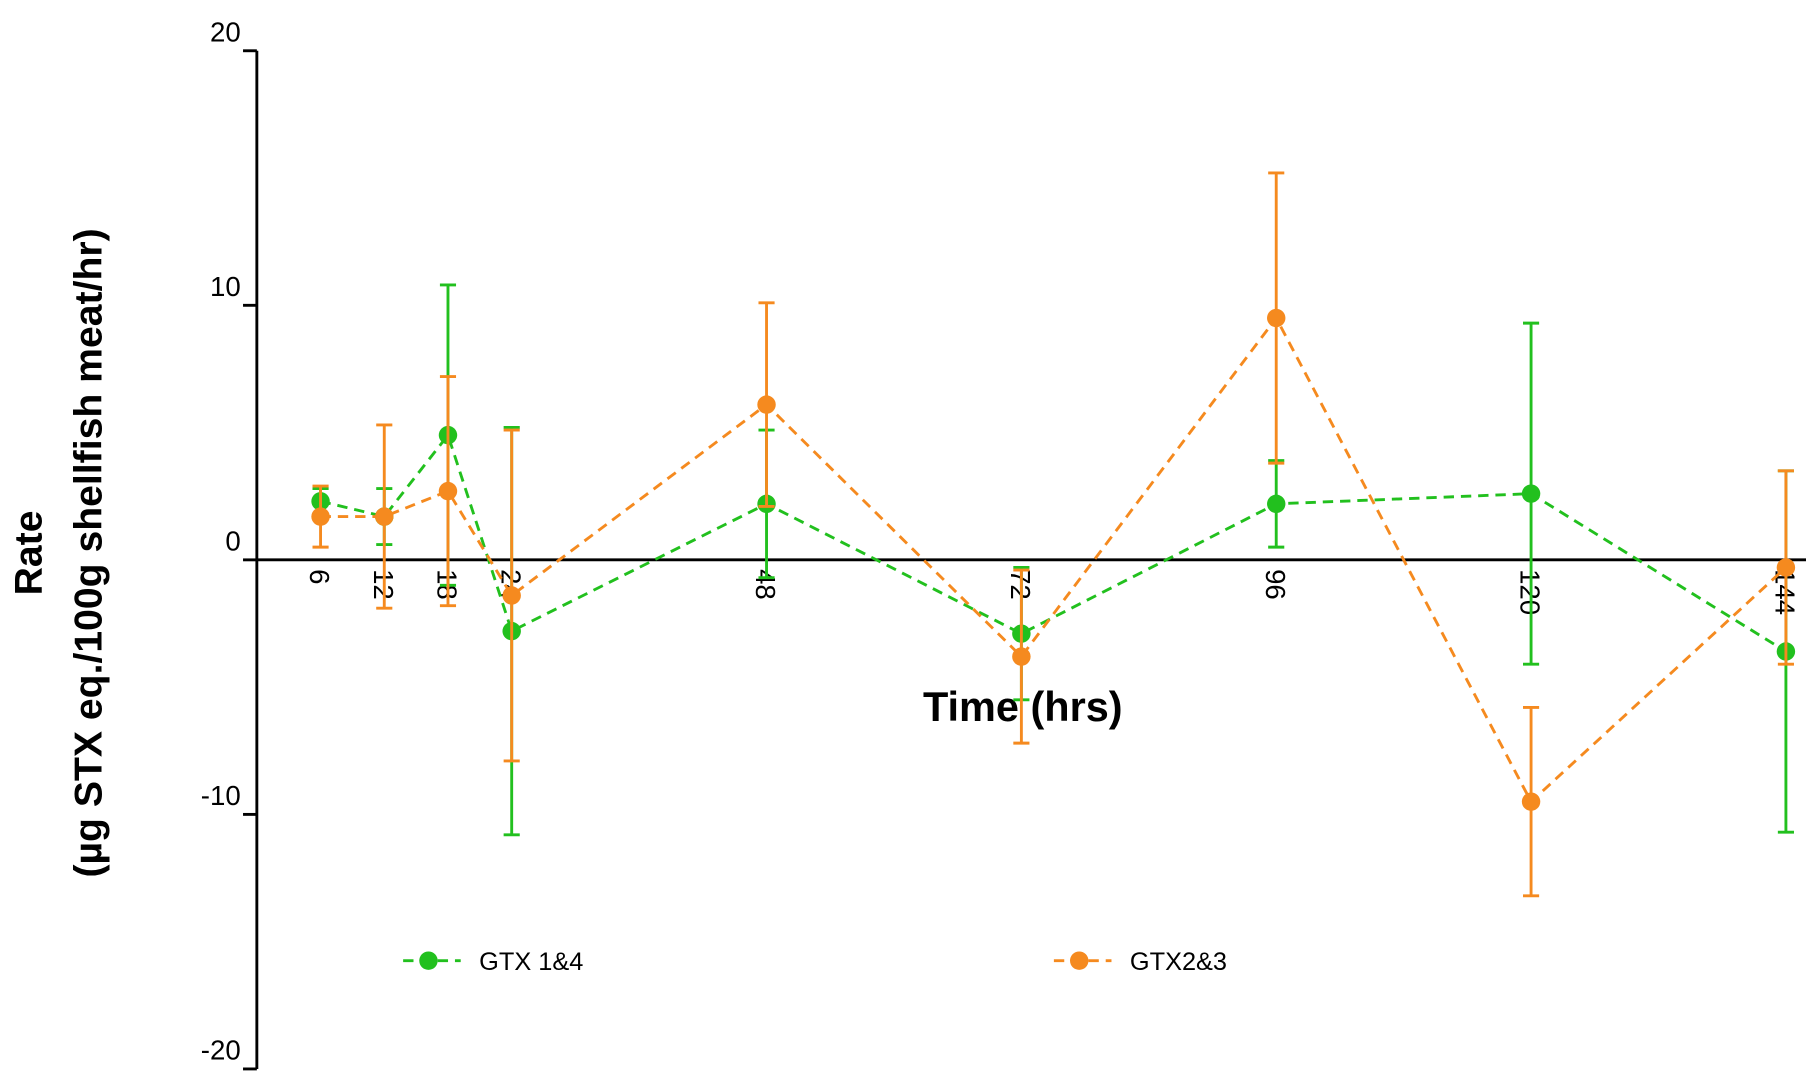  Describe the element at coordinates (319, 576) in the screenshot. I see `x-tick-label: 6` at that location.